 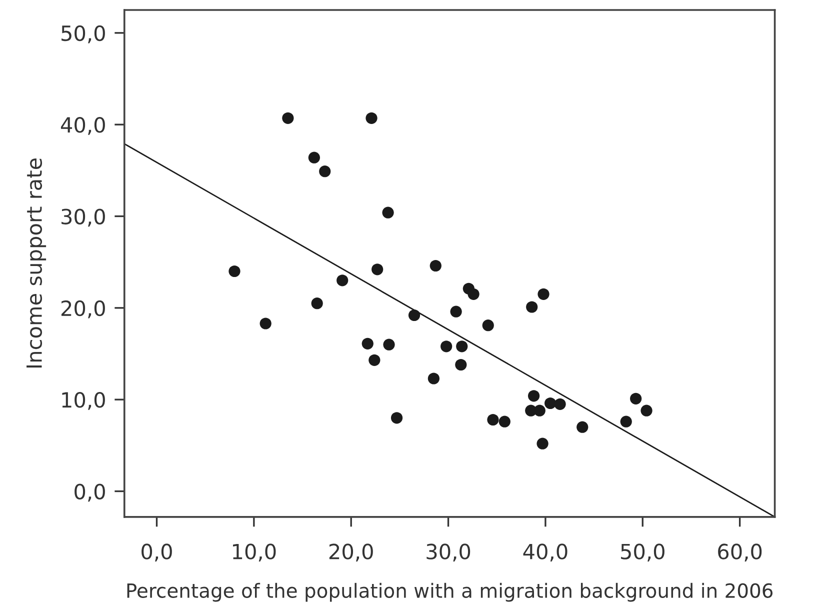 What do you see at coordinates (740, 553) in the screenshot?
I see `x-tick-label: 60,0` at bounding box center [740, 553].